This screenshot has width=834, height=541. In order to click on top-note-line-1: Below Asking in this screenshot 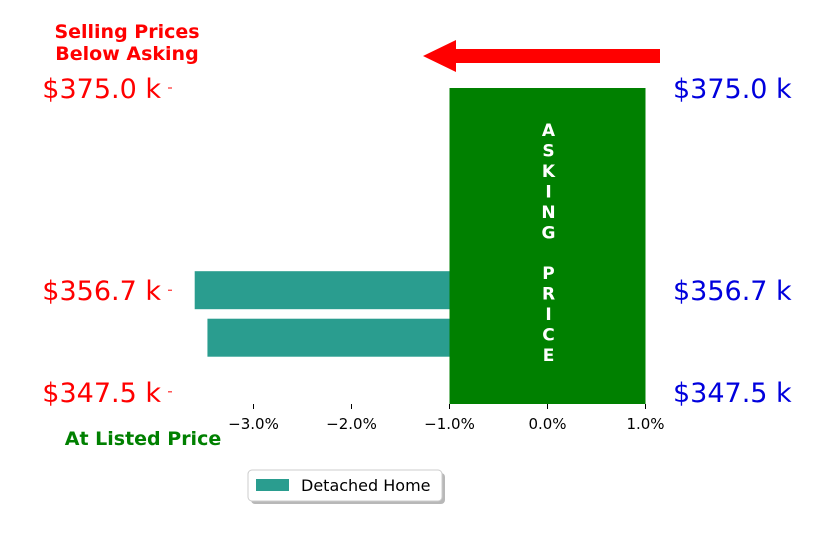, I will do `click(126, 54)`.